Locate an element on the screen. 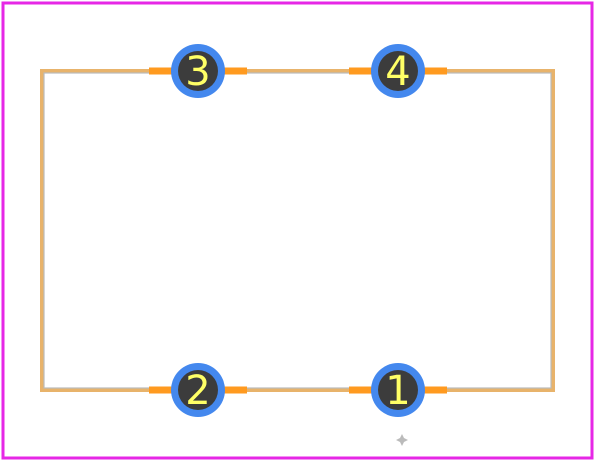 Image resolution: width=596 pixels, height=467 pixels. pin-number-label: 2 is located at coordinates (197, 391).